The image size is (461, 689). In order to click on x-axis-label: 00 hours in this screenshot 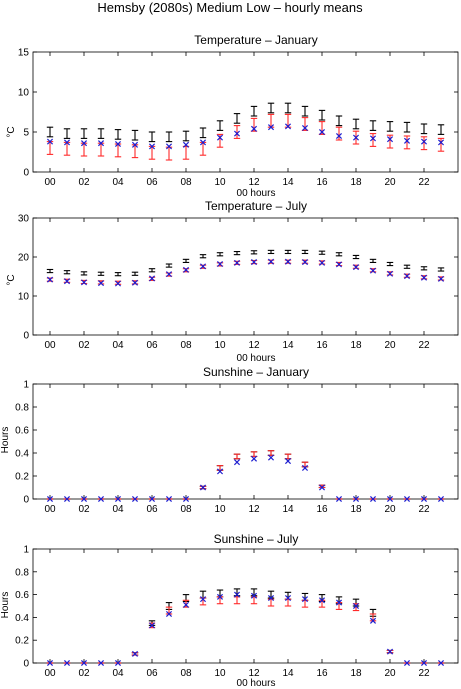, I will do `click(256, 683)`.